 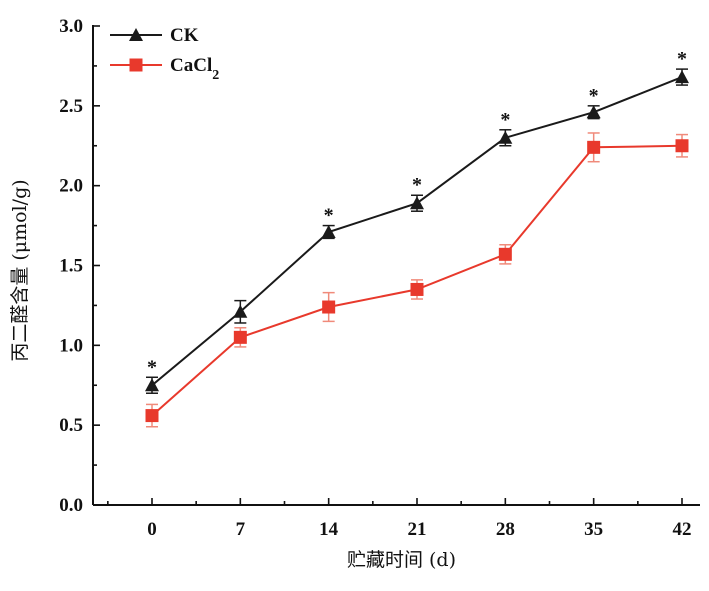 I want to click on x-tick-label: 14, so click(x=329, y=529).